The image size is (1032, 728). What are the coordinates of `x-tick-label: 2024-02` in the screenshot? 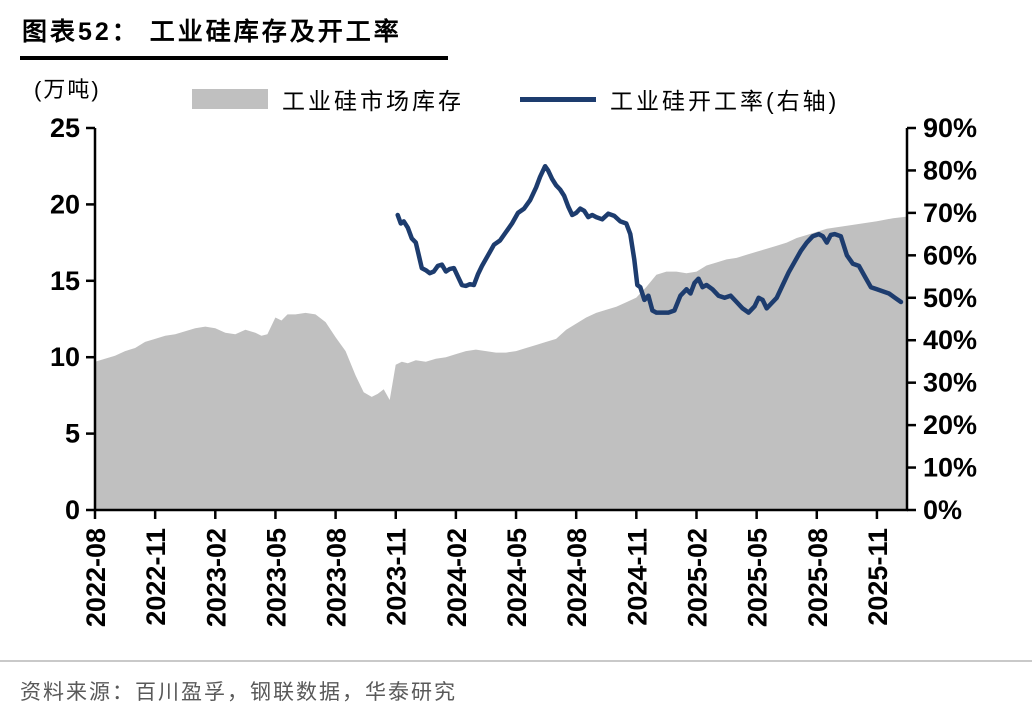 It's located at (457, 577).